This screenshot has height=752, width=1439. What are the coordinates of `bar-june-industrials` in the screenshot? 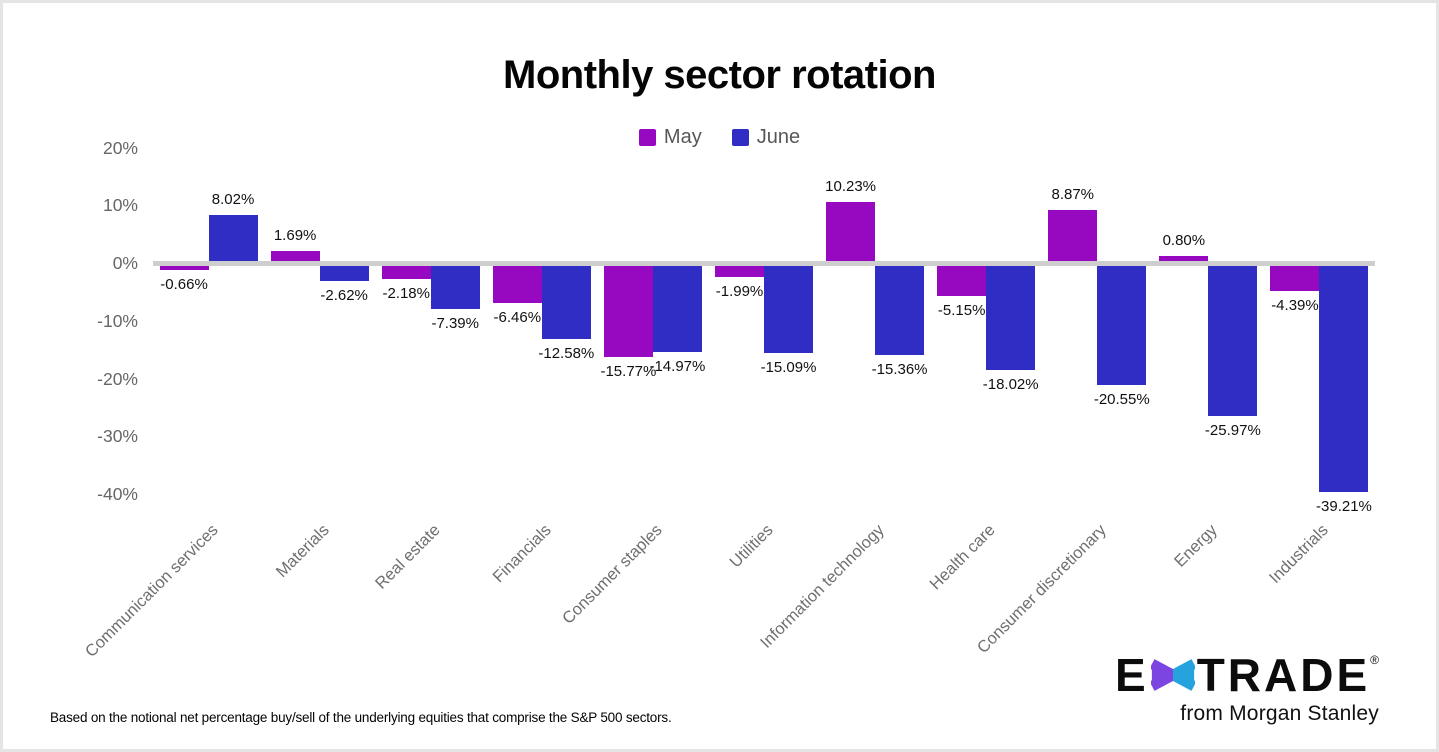 It's located at (1344, 379).